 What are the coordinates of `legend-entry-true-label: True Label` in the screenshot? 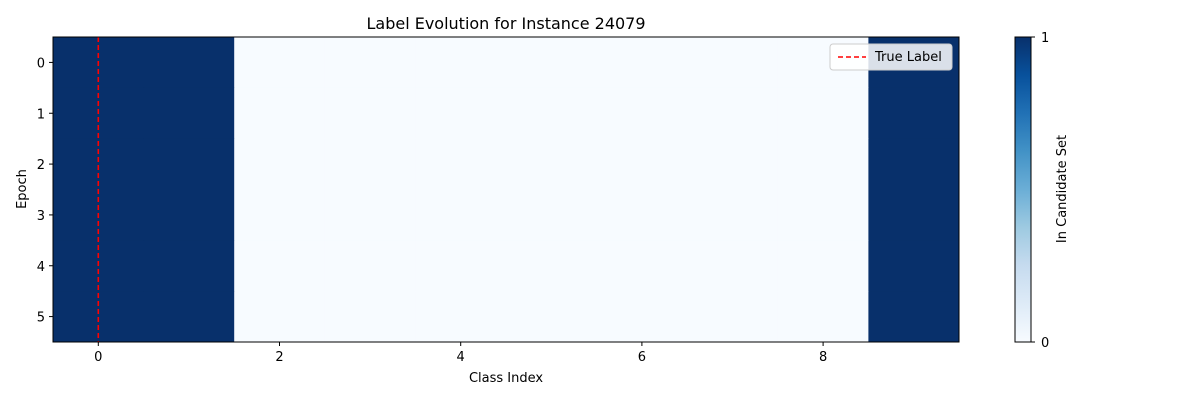 It's located at (908, 57).